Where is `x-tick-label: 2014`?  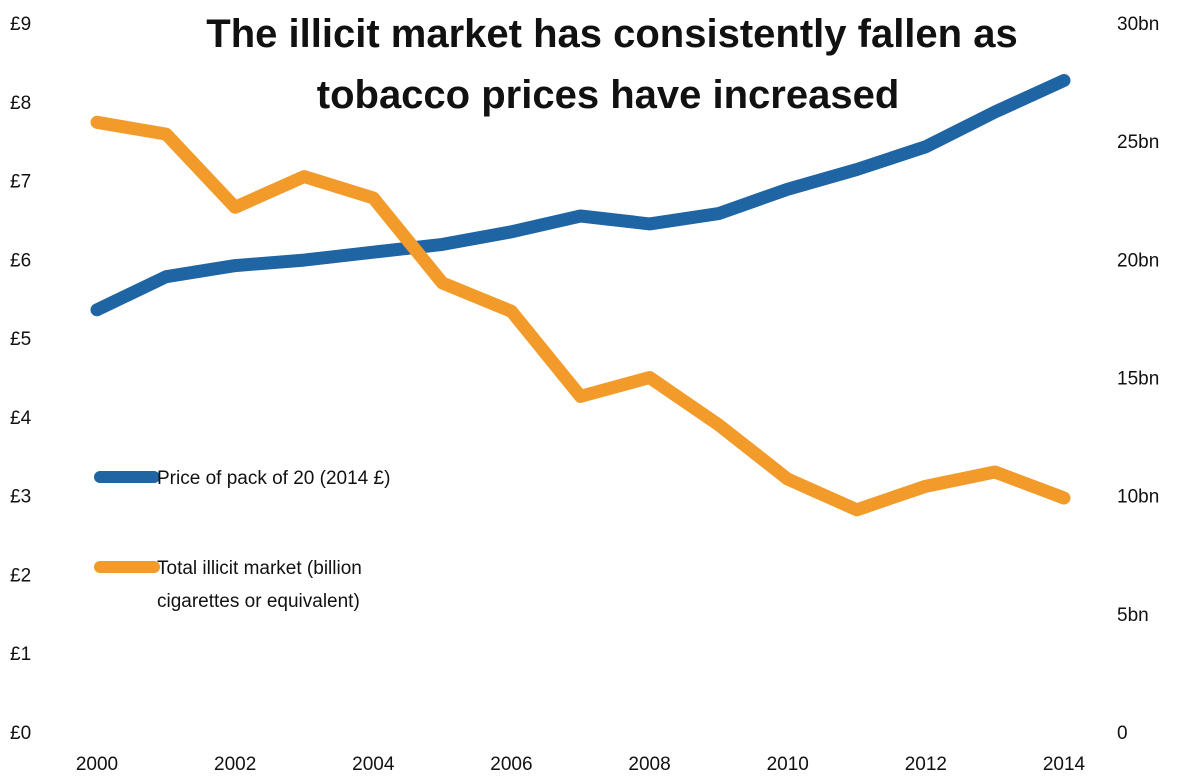
x-tick-label: 2014 is located at coordinates (1064, 764).